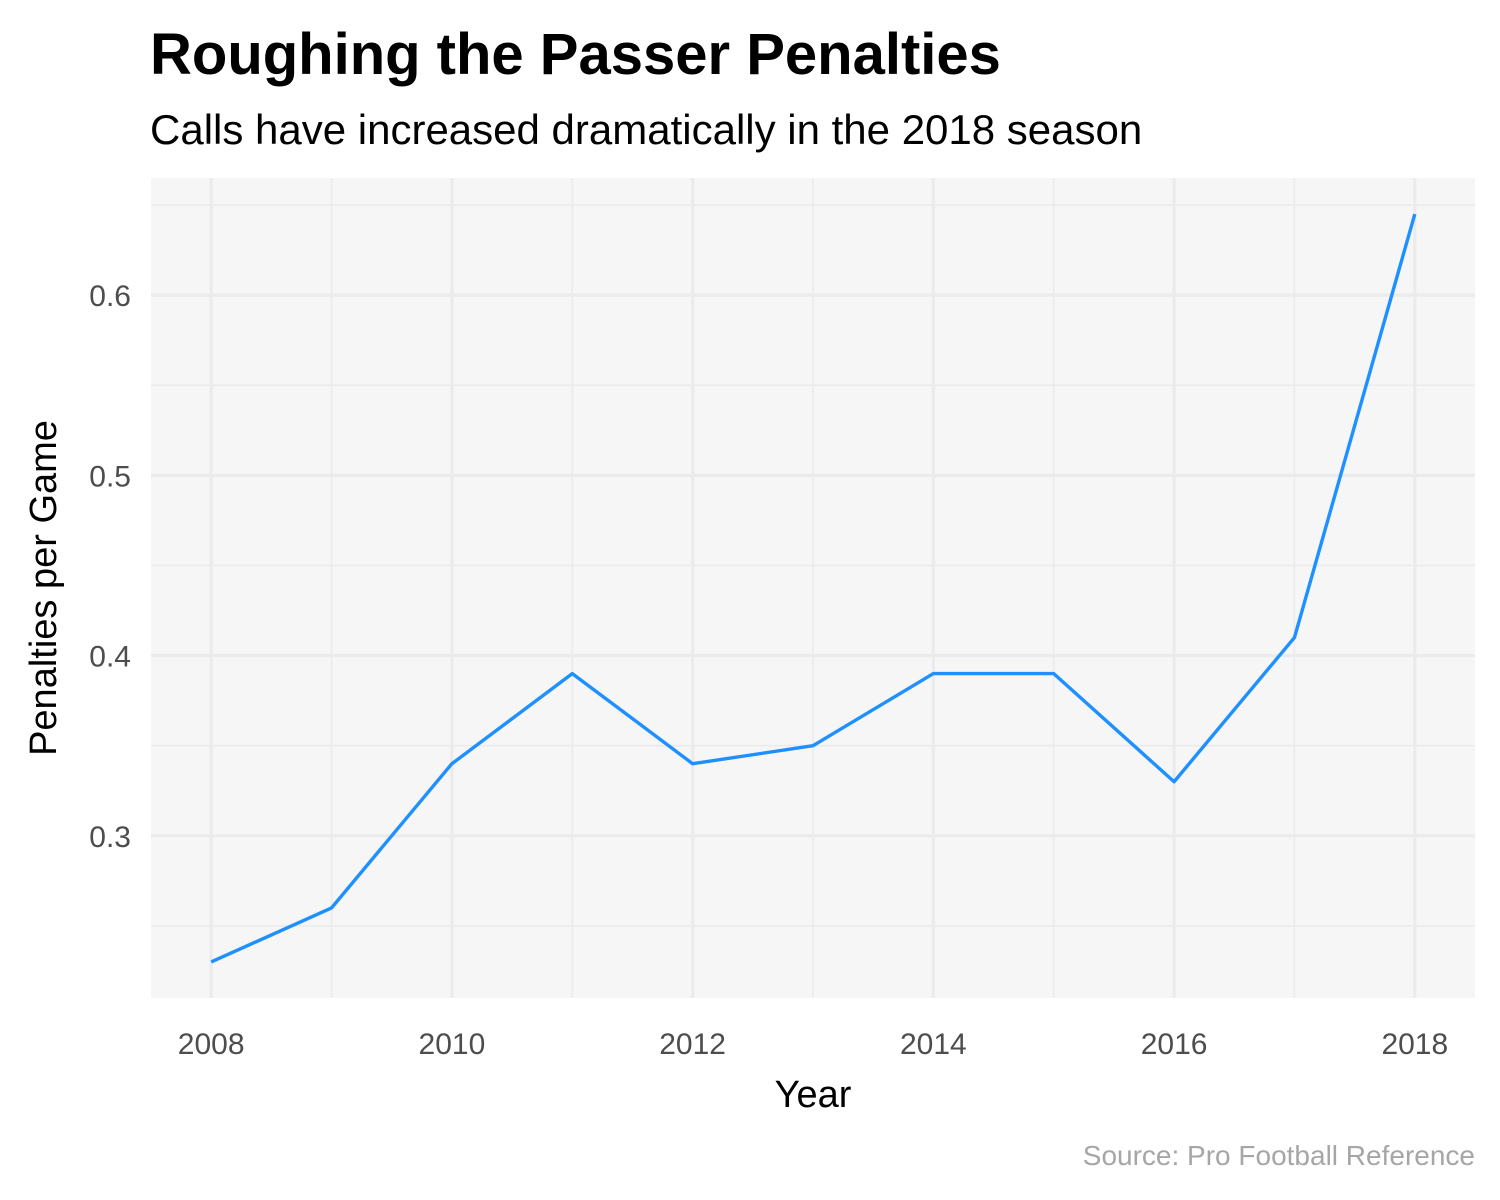 The image size is (1500, 1200). What do you see at coordinates (1414, 1044) in the screenshot?
I see `x-tick-label: 2018` at bounding box center [1414, 1044].